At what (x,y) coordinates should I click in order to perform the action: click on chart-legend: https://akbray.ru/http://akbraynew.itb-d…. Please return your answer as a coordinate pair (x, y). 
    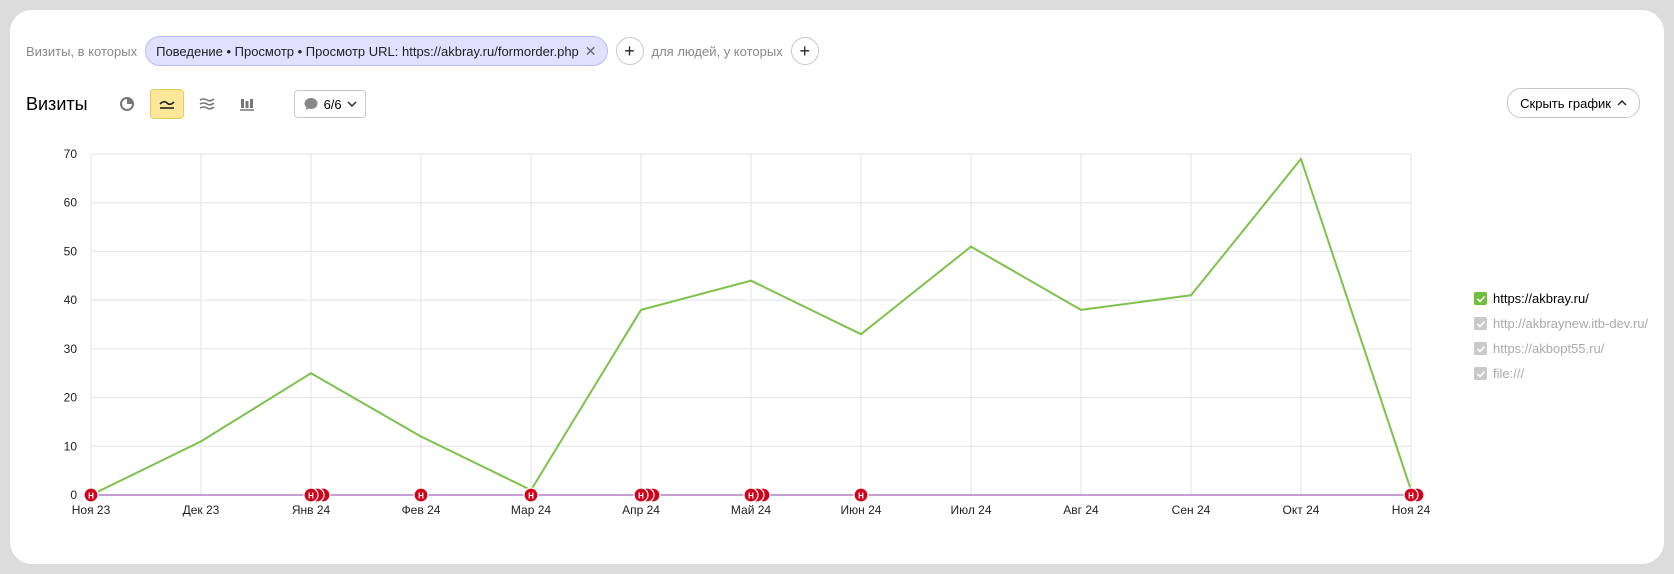
    Looking at the image, I should click on (1567, 336).